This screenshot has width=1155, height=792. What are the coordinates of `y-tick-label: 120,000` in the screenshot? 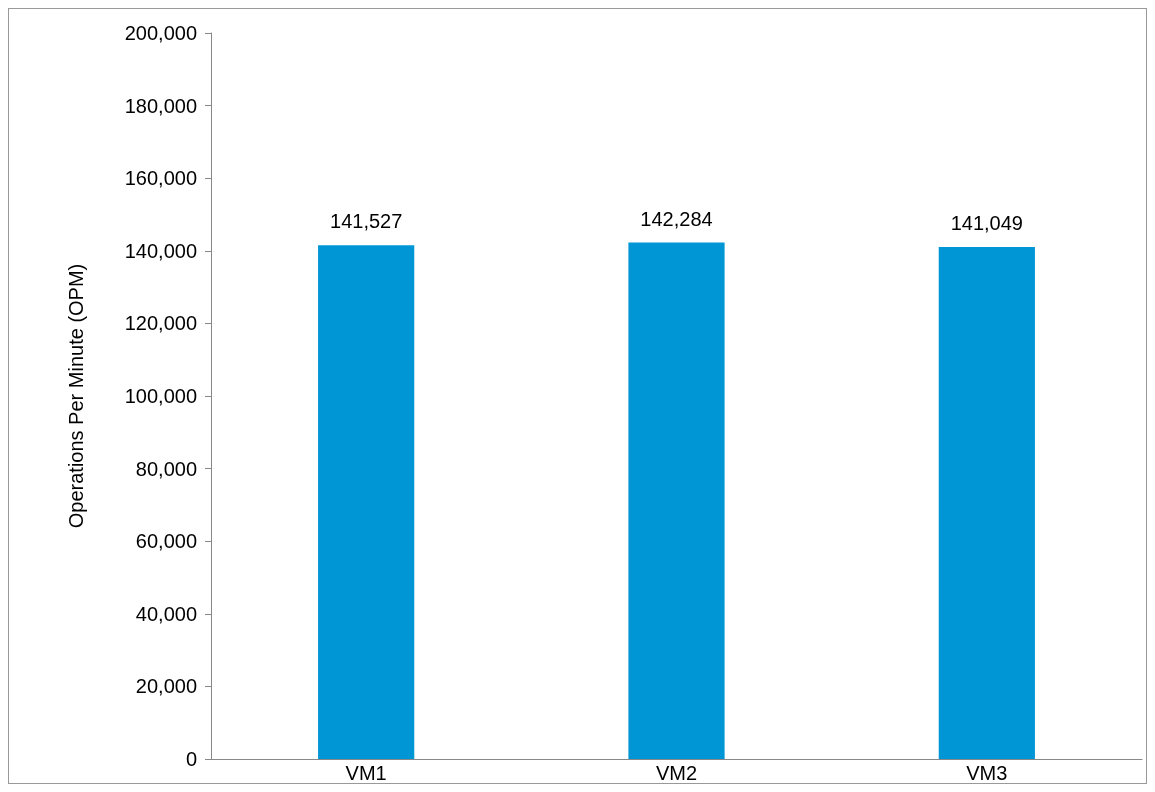 It's located at (160, 323).